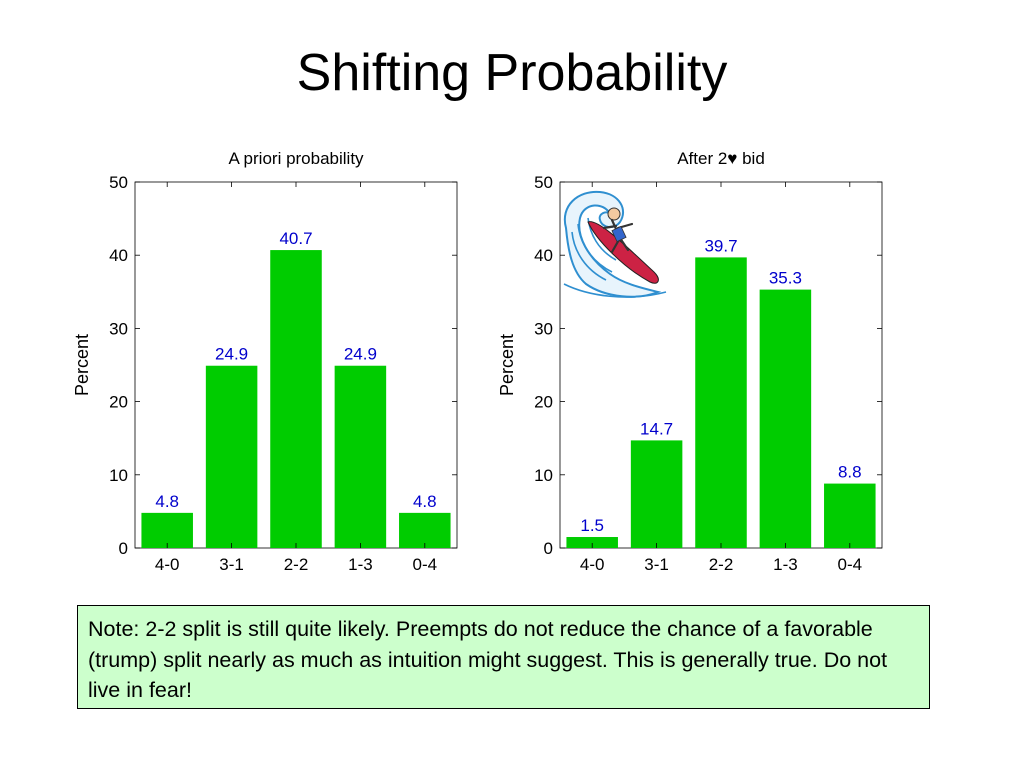 The image size is (1024, 768). Describe the element at coordinates (619, 234) in the screenshot. I see `surfer-shirt` at that location.